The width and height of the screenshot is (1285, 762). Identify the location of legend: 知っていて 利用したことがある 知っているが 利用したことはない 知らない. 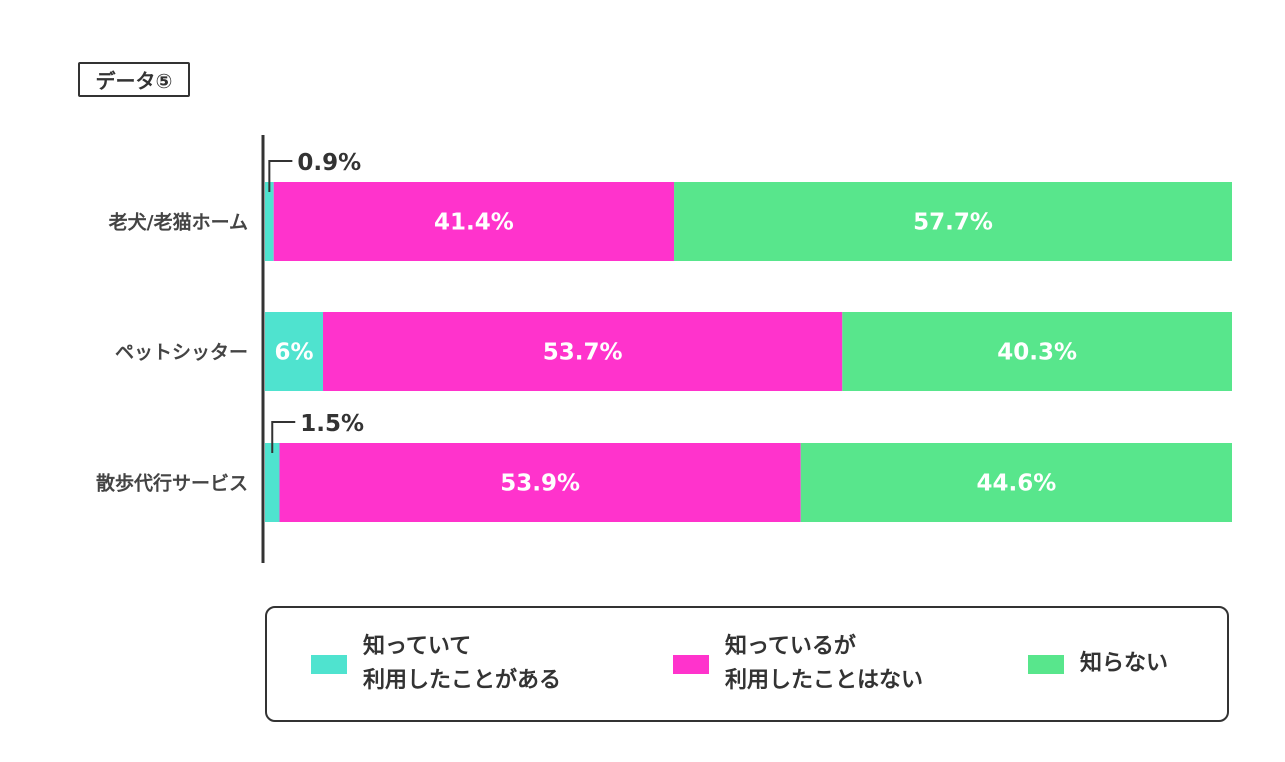
(747, 664).